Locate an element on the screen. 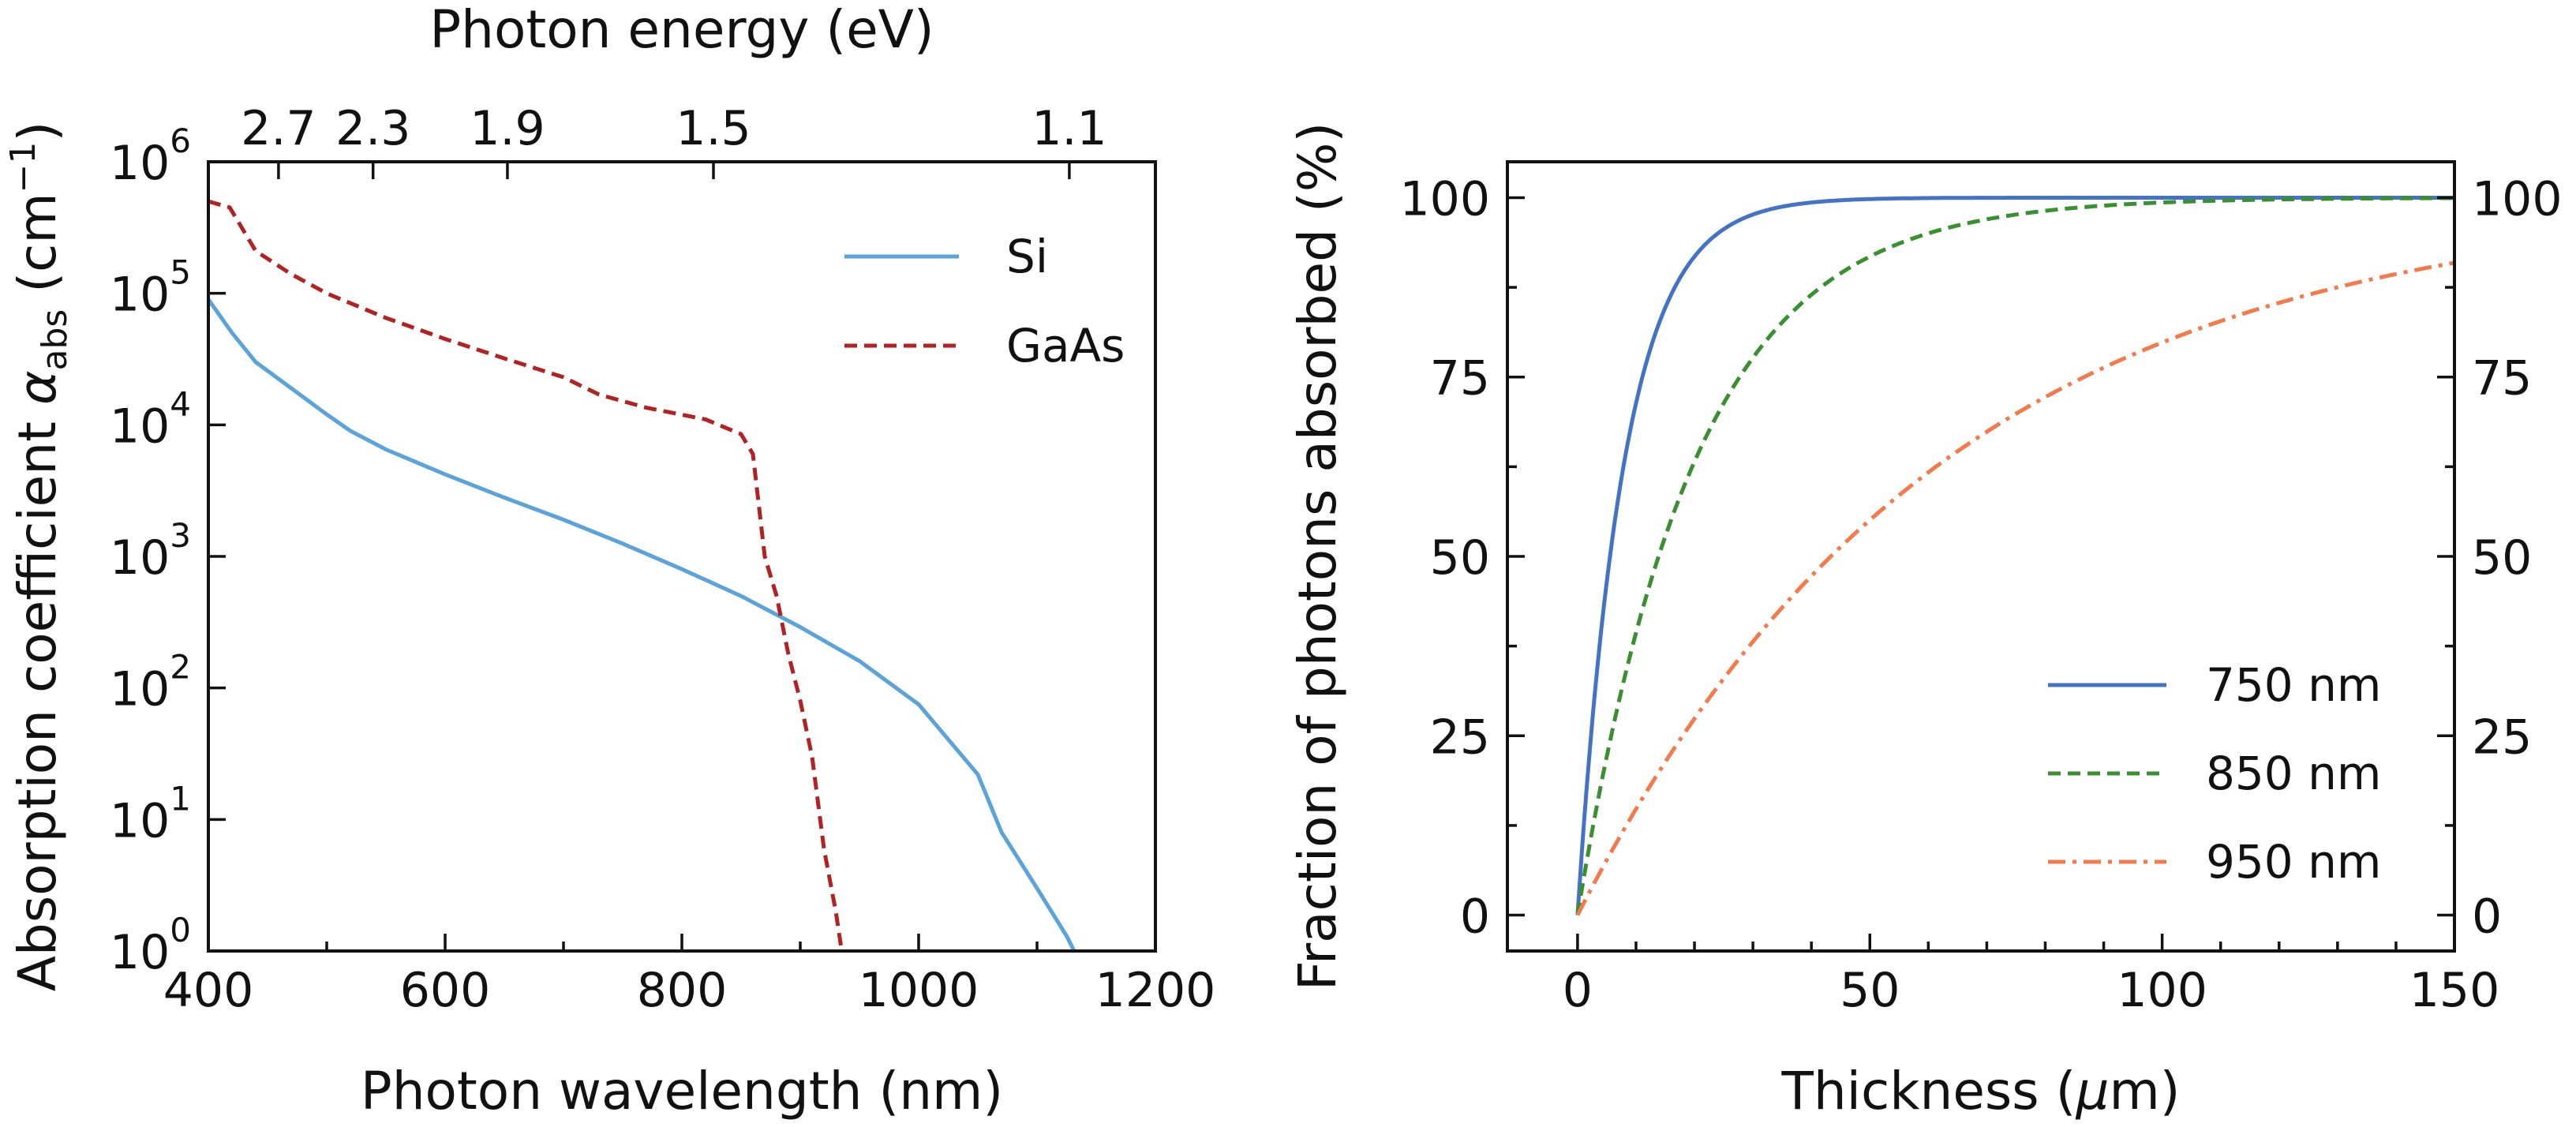 The height and width of the screenshot is (1127, 2576). left-y-axis-title: Absorption coefficient αabs (cm−1) is located at coordinates (39, 557).